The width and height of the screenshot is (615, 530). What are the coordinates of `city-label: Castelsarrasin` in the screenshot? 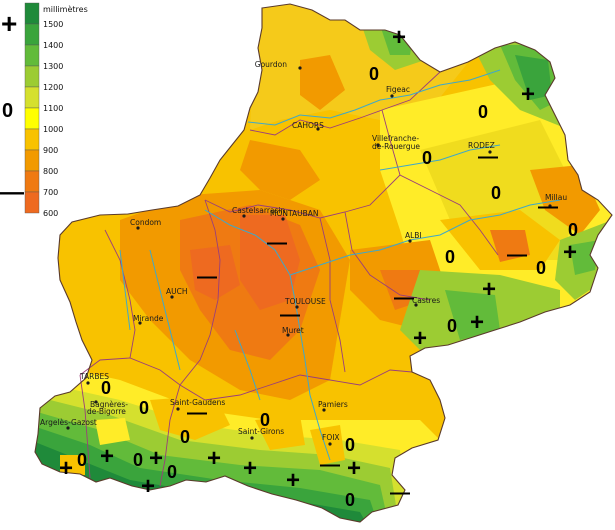 It's located at (259, 210).